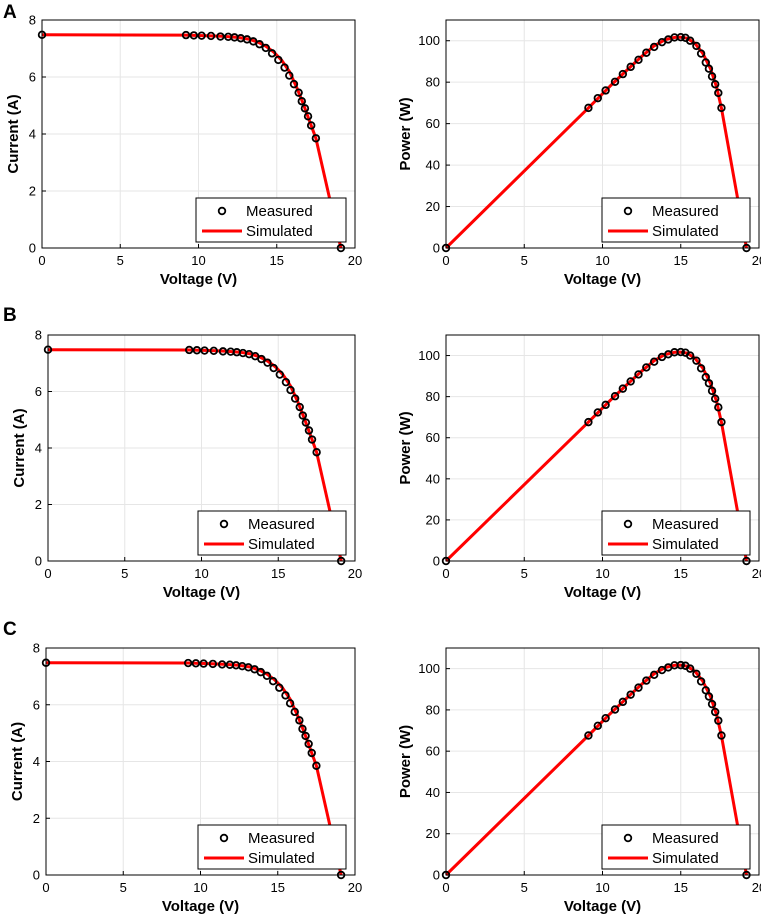 The image size is (761, 916). What do you see at coordinates (10, 629) in the screenshot?
I see `panel-label-c: C` at bounding box center [10, 629].